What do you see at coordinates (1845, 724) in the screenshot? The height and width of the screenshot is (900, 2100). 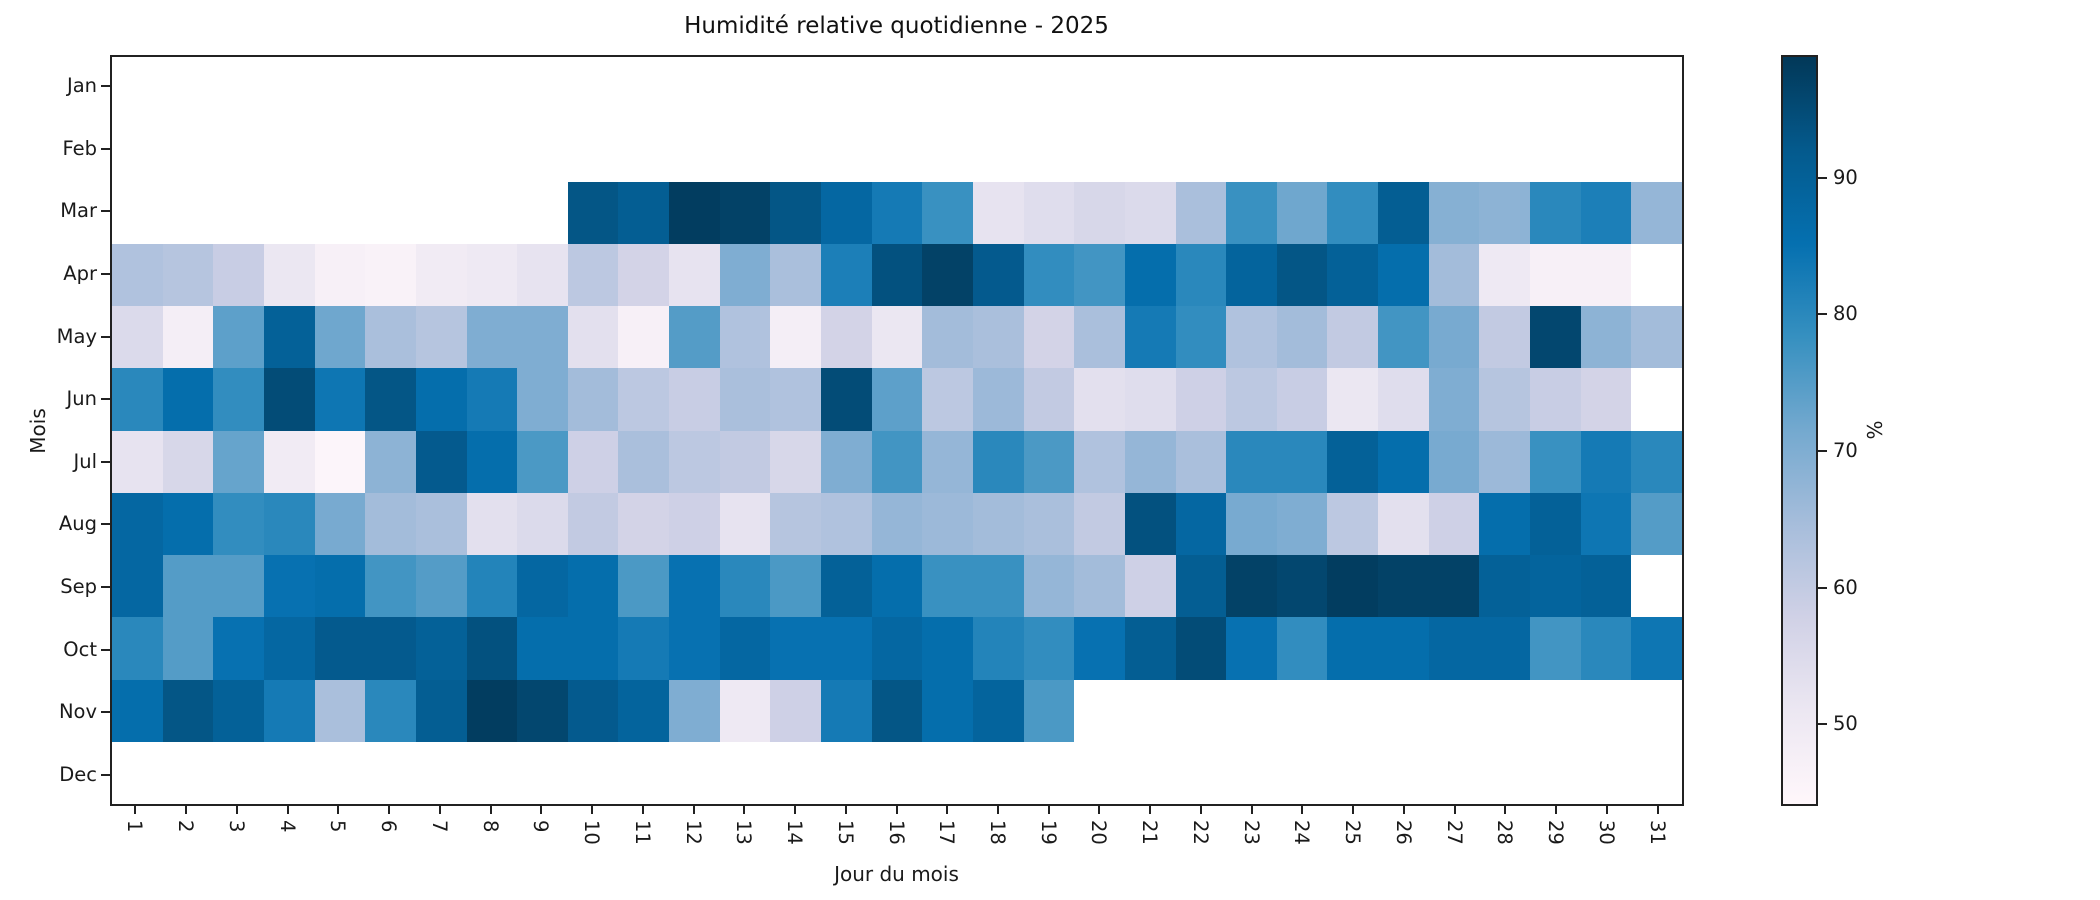 I see `colorbar-tick-label: 50` at bounding box center [1845, 724].